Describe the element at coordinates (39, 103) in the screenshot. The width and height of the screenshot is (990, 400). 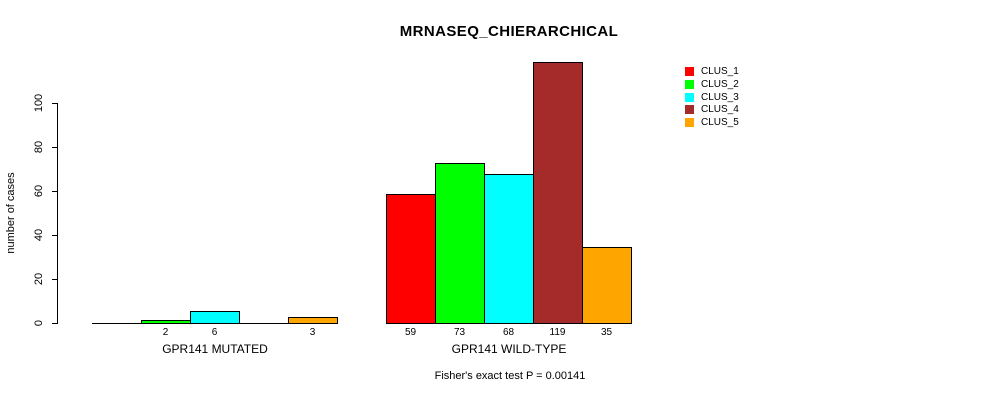
I see `y-tick-label: 100` at that location.